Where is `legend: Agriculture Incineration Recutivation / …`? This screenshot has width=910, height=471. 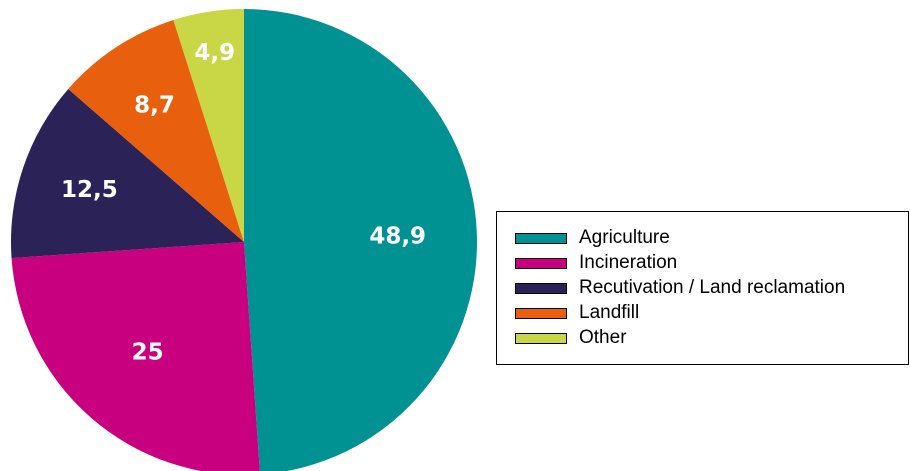
legend: Agriculture Incineration Recutivation / … is located at coordinates (702, 288).